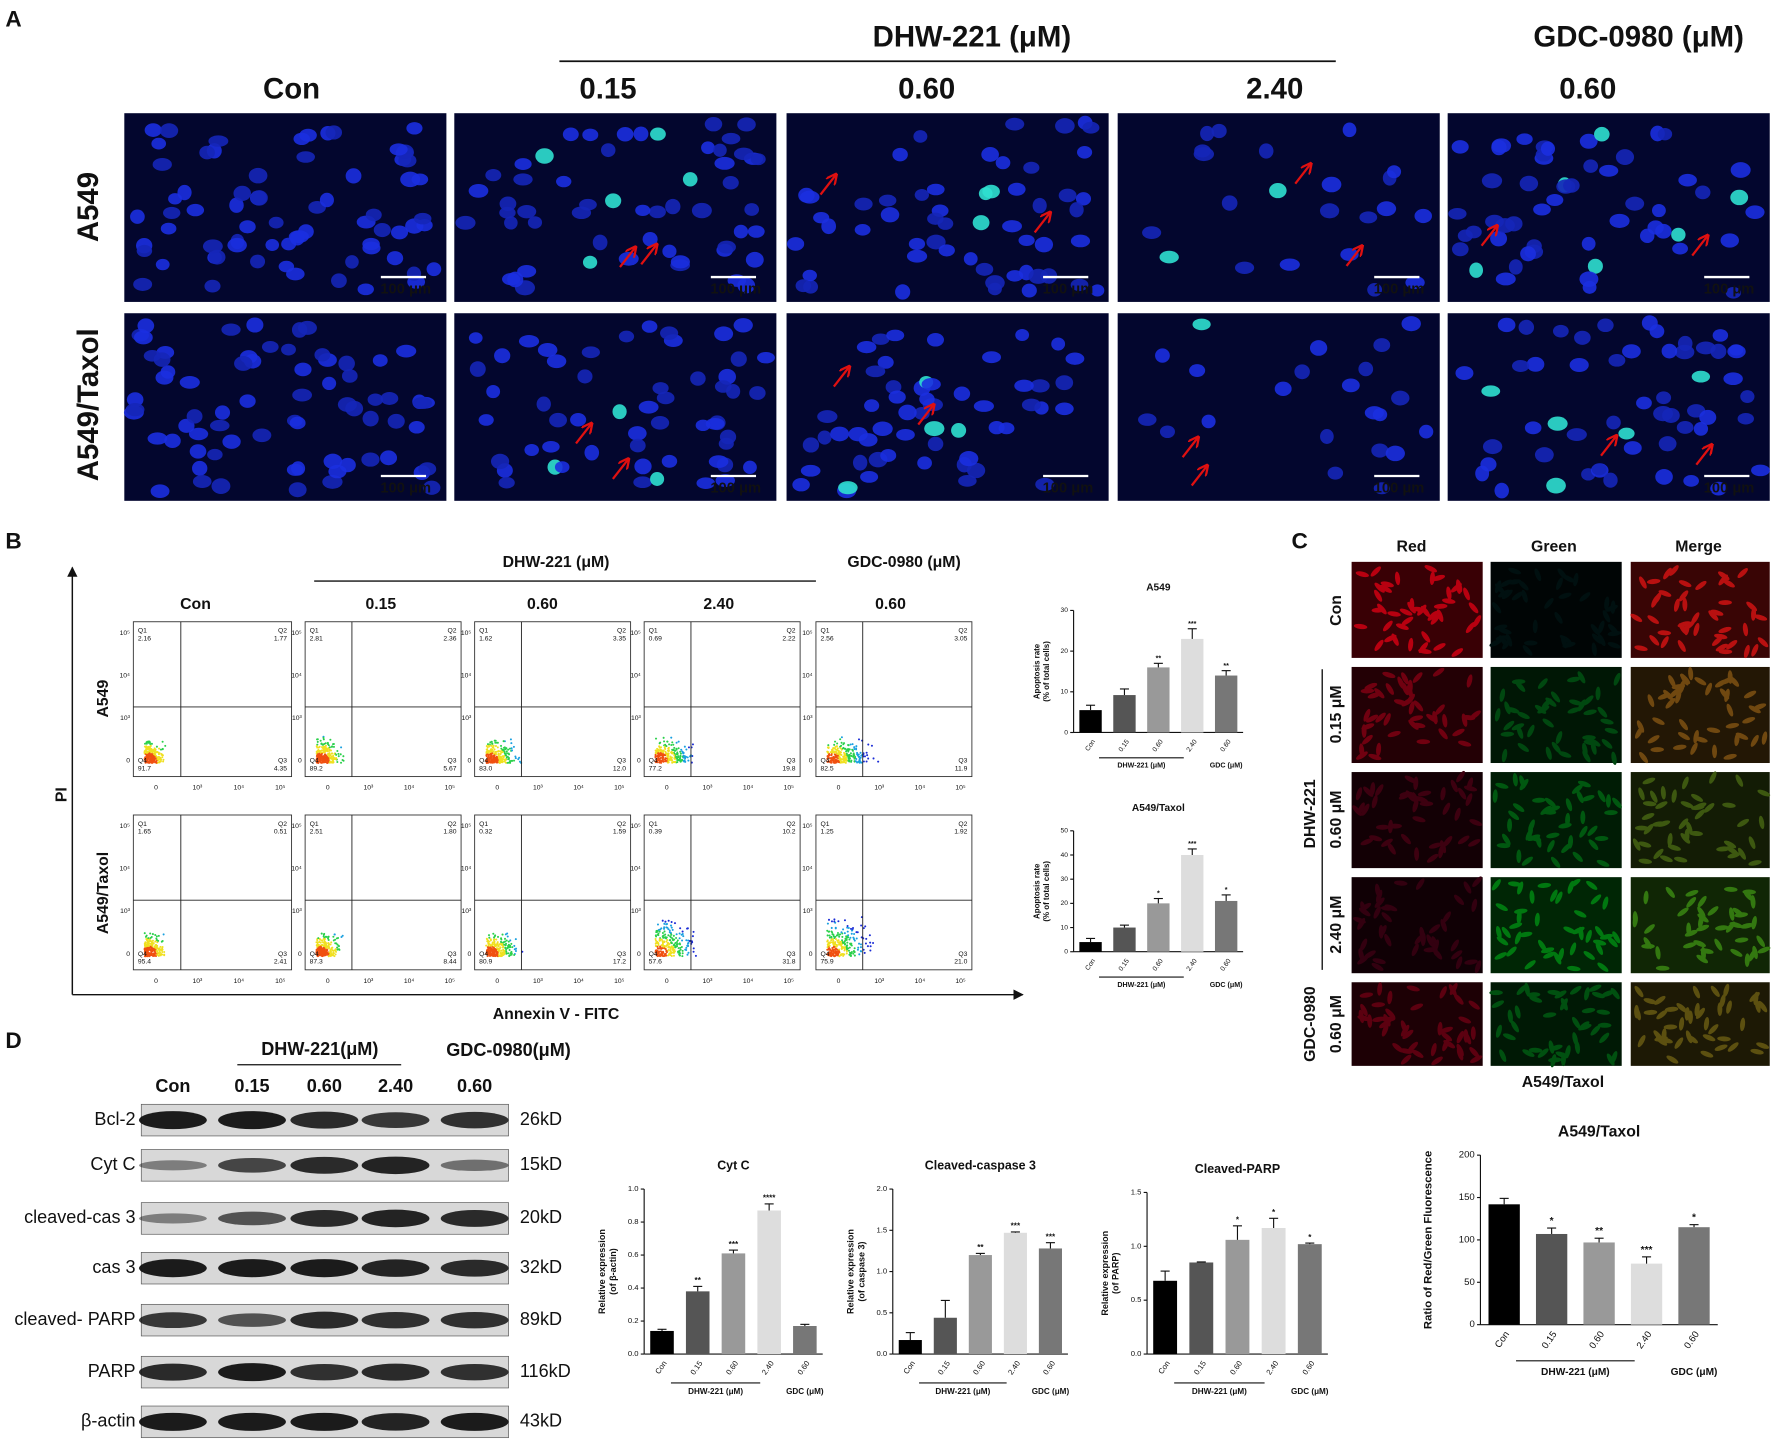 The image size is (1772, 1439). Describe the element at coordinates (1599, 1283) in the screenshot. I see `bar` at that location.